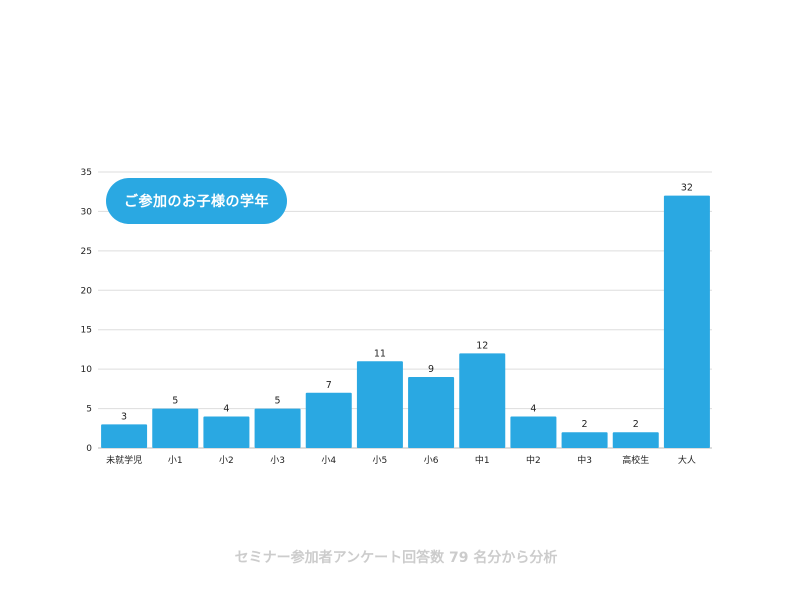 Image resolution: width=792 pixels, height=612 pixels. I want to click on x-tick-label: 中3, so click(584, 460).